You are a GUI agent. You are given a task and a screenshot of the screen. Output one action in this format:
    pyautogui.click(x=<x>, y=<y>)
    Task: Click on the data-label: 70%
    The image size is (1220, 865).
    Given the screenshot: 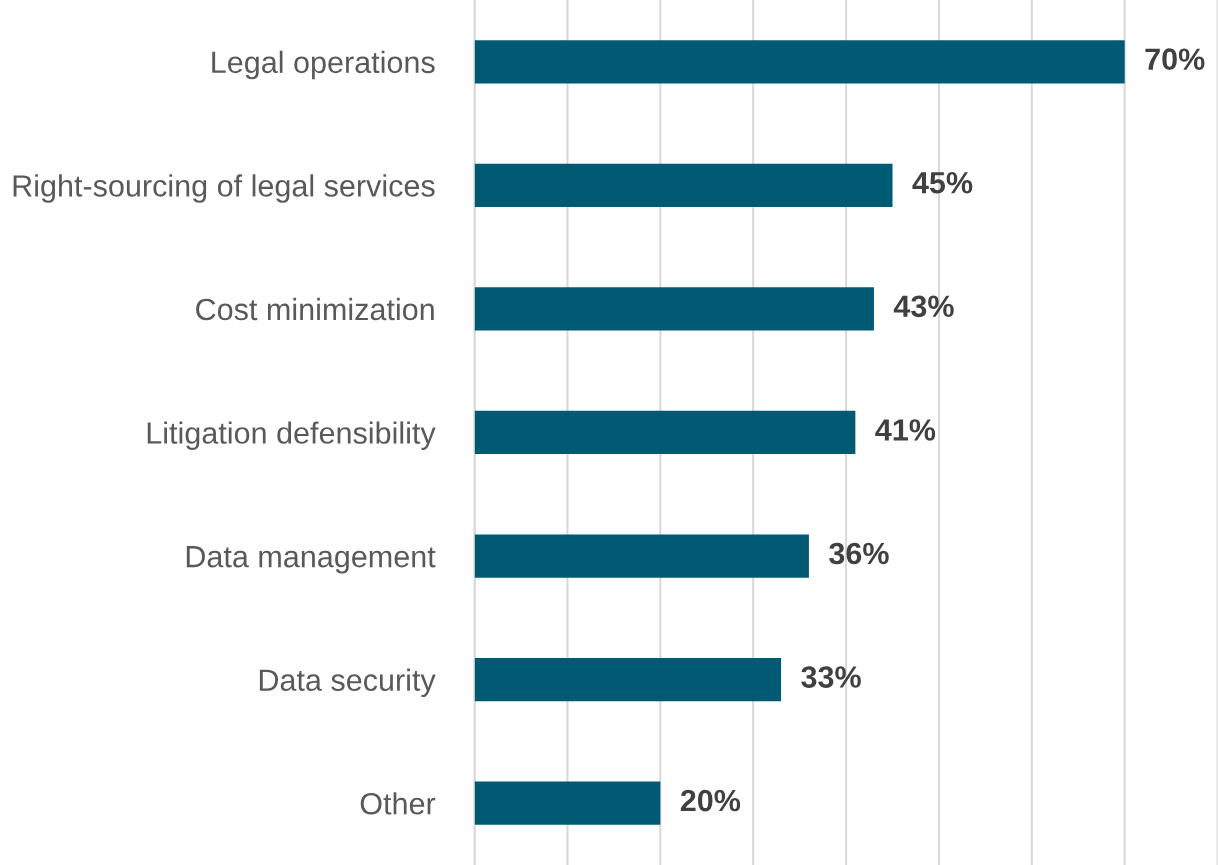 What is the action you would take?
    pyautogui.click(x=1175, y=59)
    